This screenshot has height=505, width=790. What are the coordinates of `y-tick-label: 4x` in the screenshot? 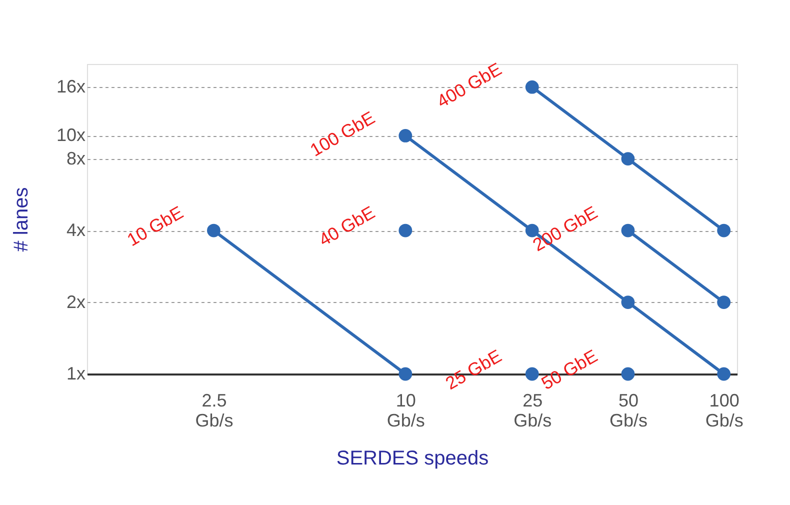 It's located at (76, 230).